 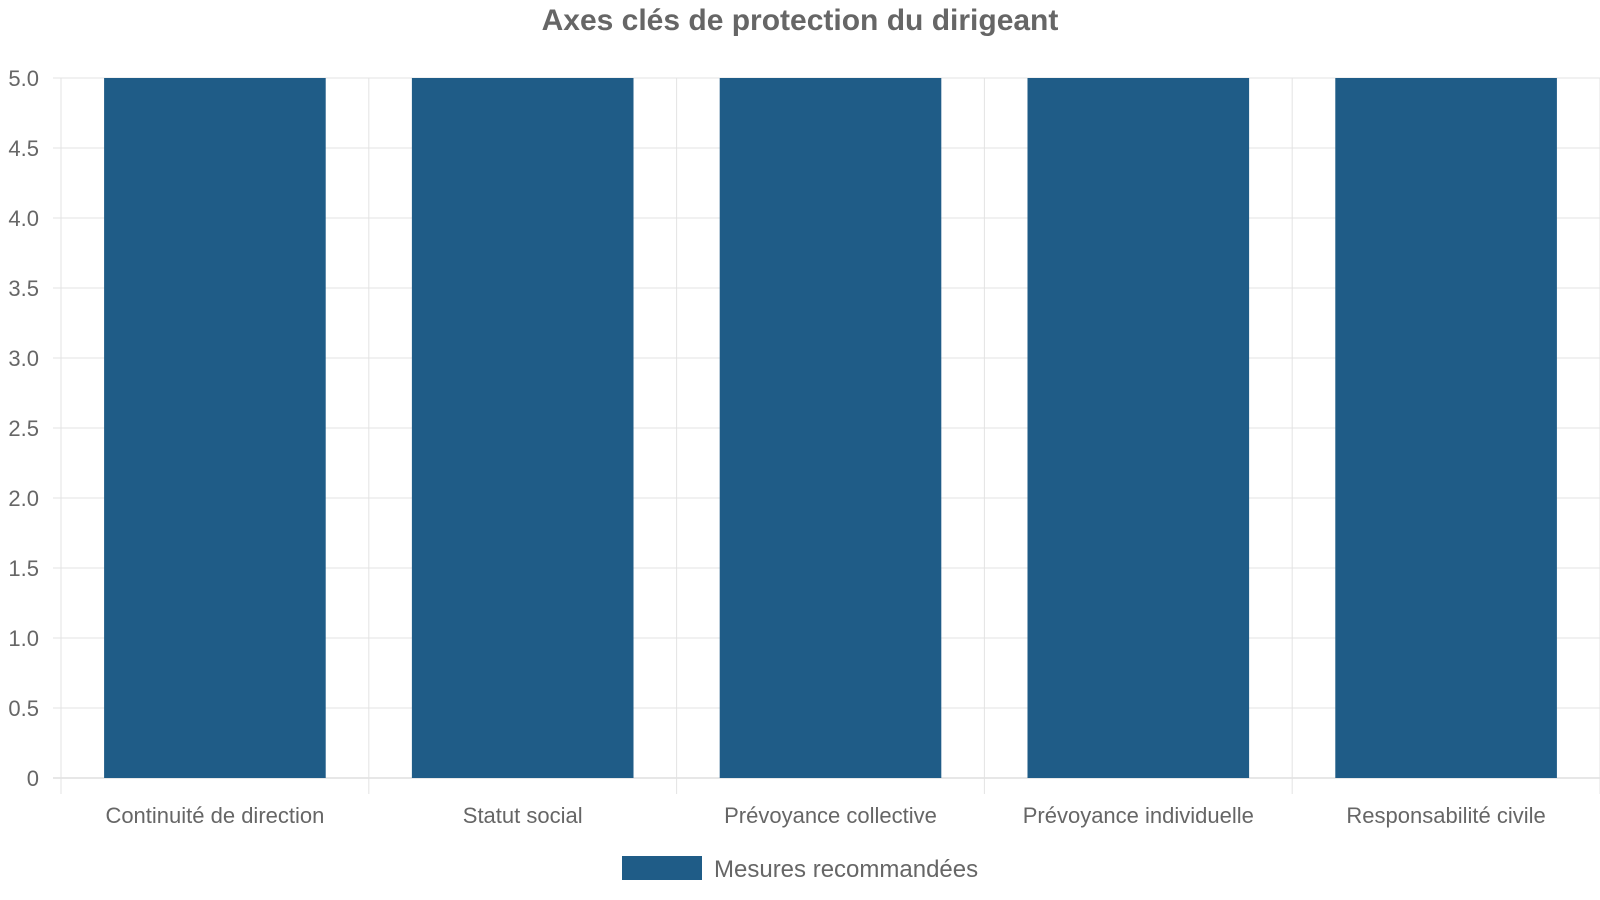 What do you see at coordinates (1138, 815) in the screenshot?
I see `x-tick-label: Prévoyance individuelle` at bounding box center [1138, 815].